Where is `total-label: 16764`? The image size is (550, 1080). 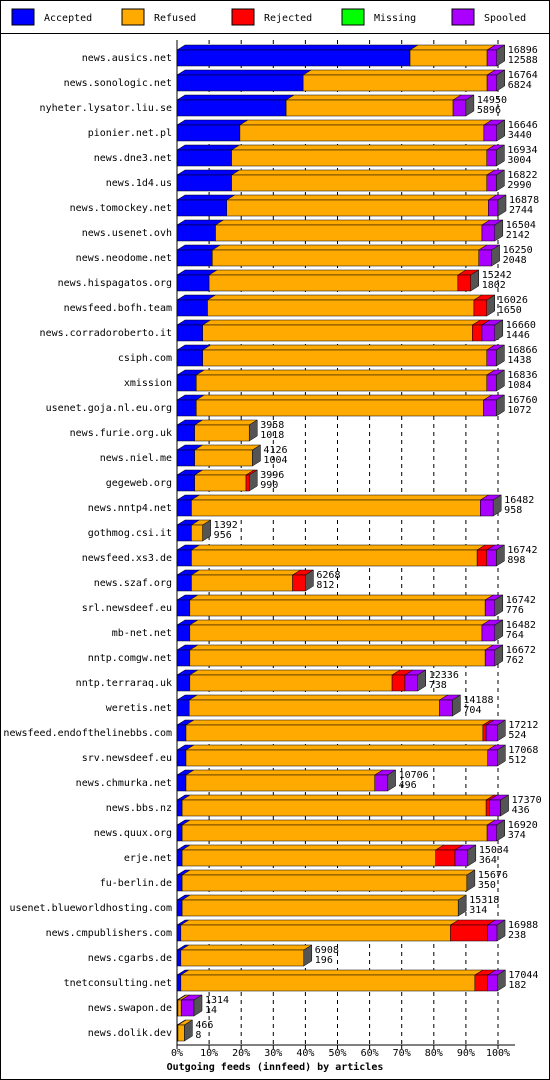
total-label: 16764 is located at coordinates (523, 75).